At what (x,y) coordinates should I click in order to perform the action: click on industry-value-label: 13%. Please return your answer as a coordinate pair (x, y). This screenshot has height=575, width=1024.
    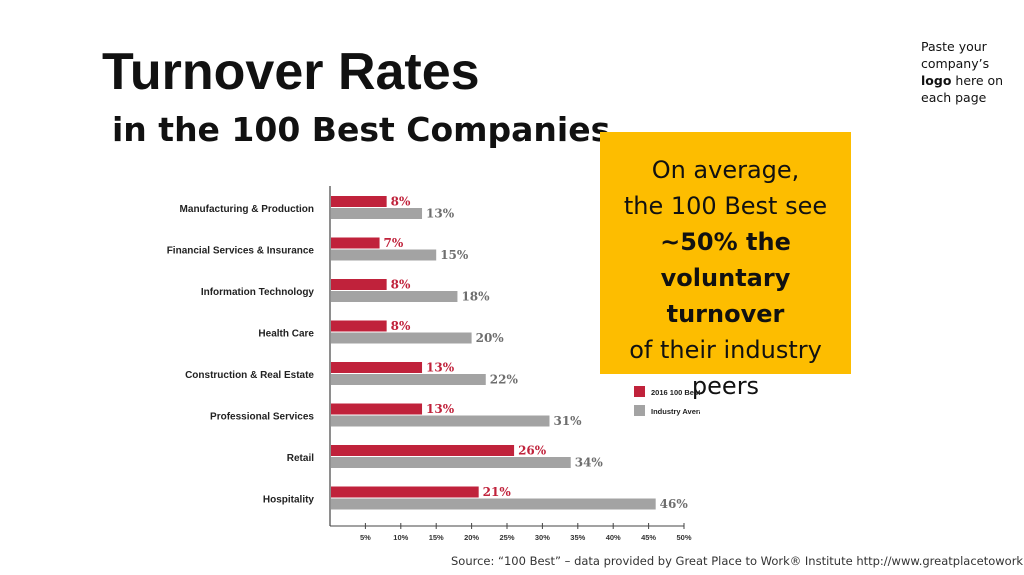
    Looking at the image, I should click on (440, 214).